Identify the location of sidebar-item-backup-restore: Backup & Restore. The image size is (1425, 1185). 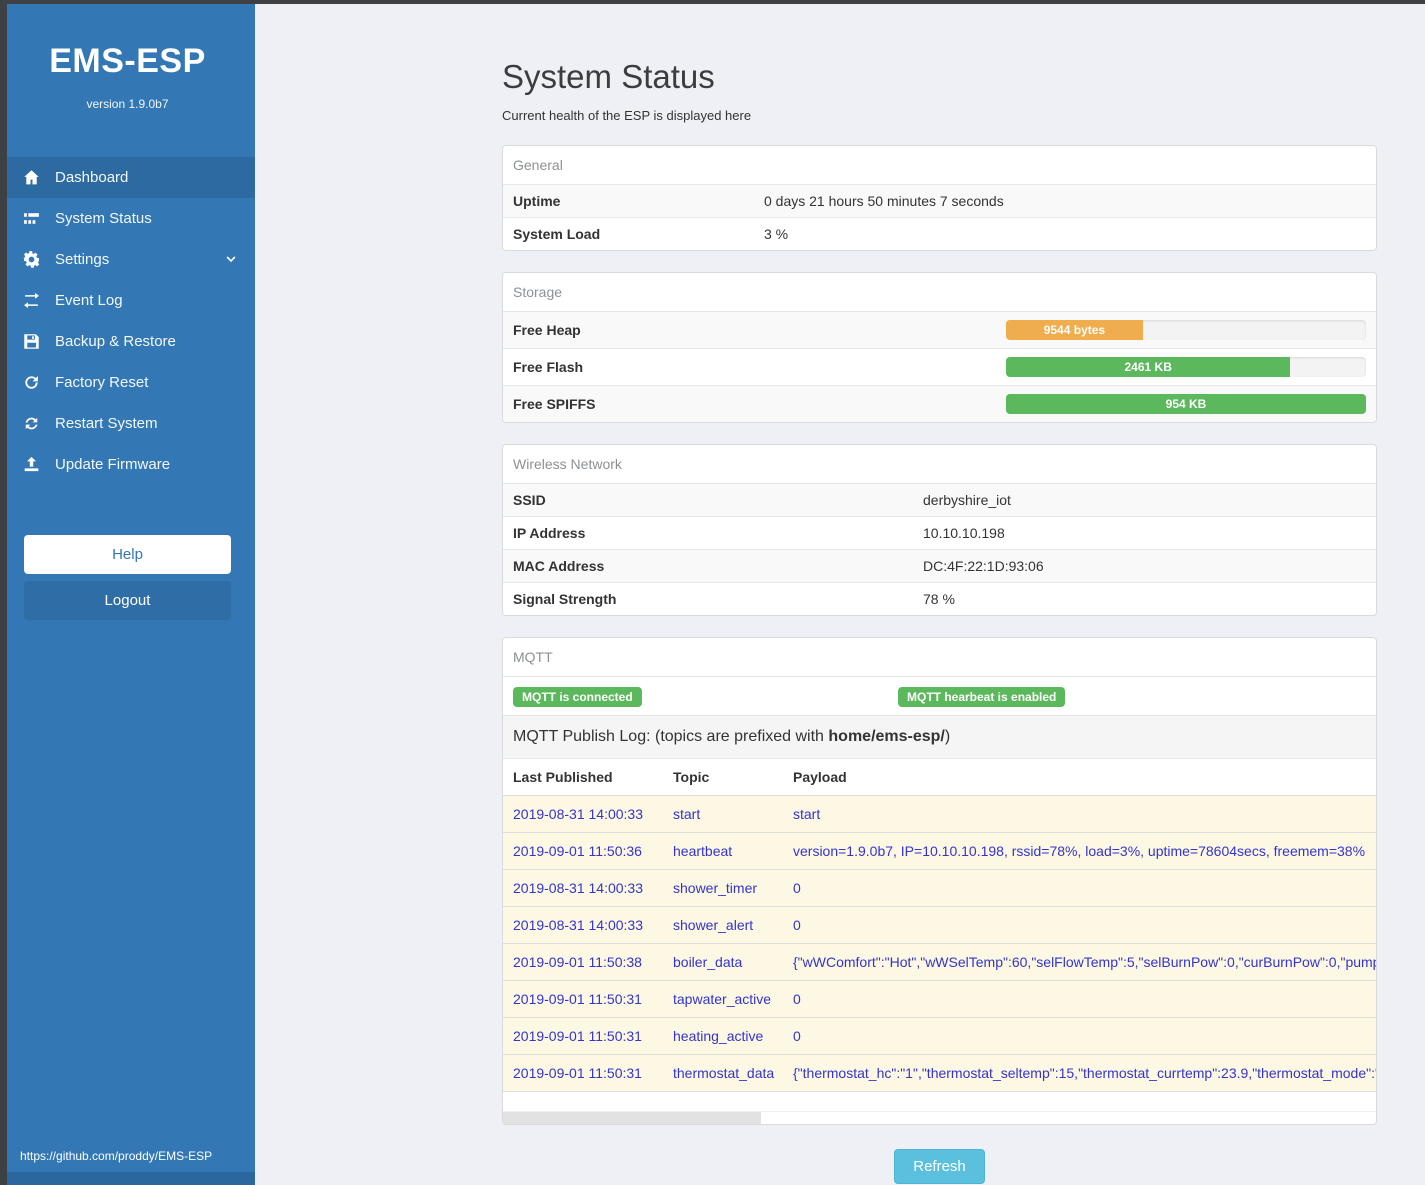
(127, 341).